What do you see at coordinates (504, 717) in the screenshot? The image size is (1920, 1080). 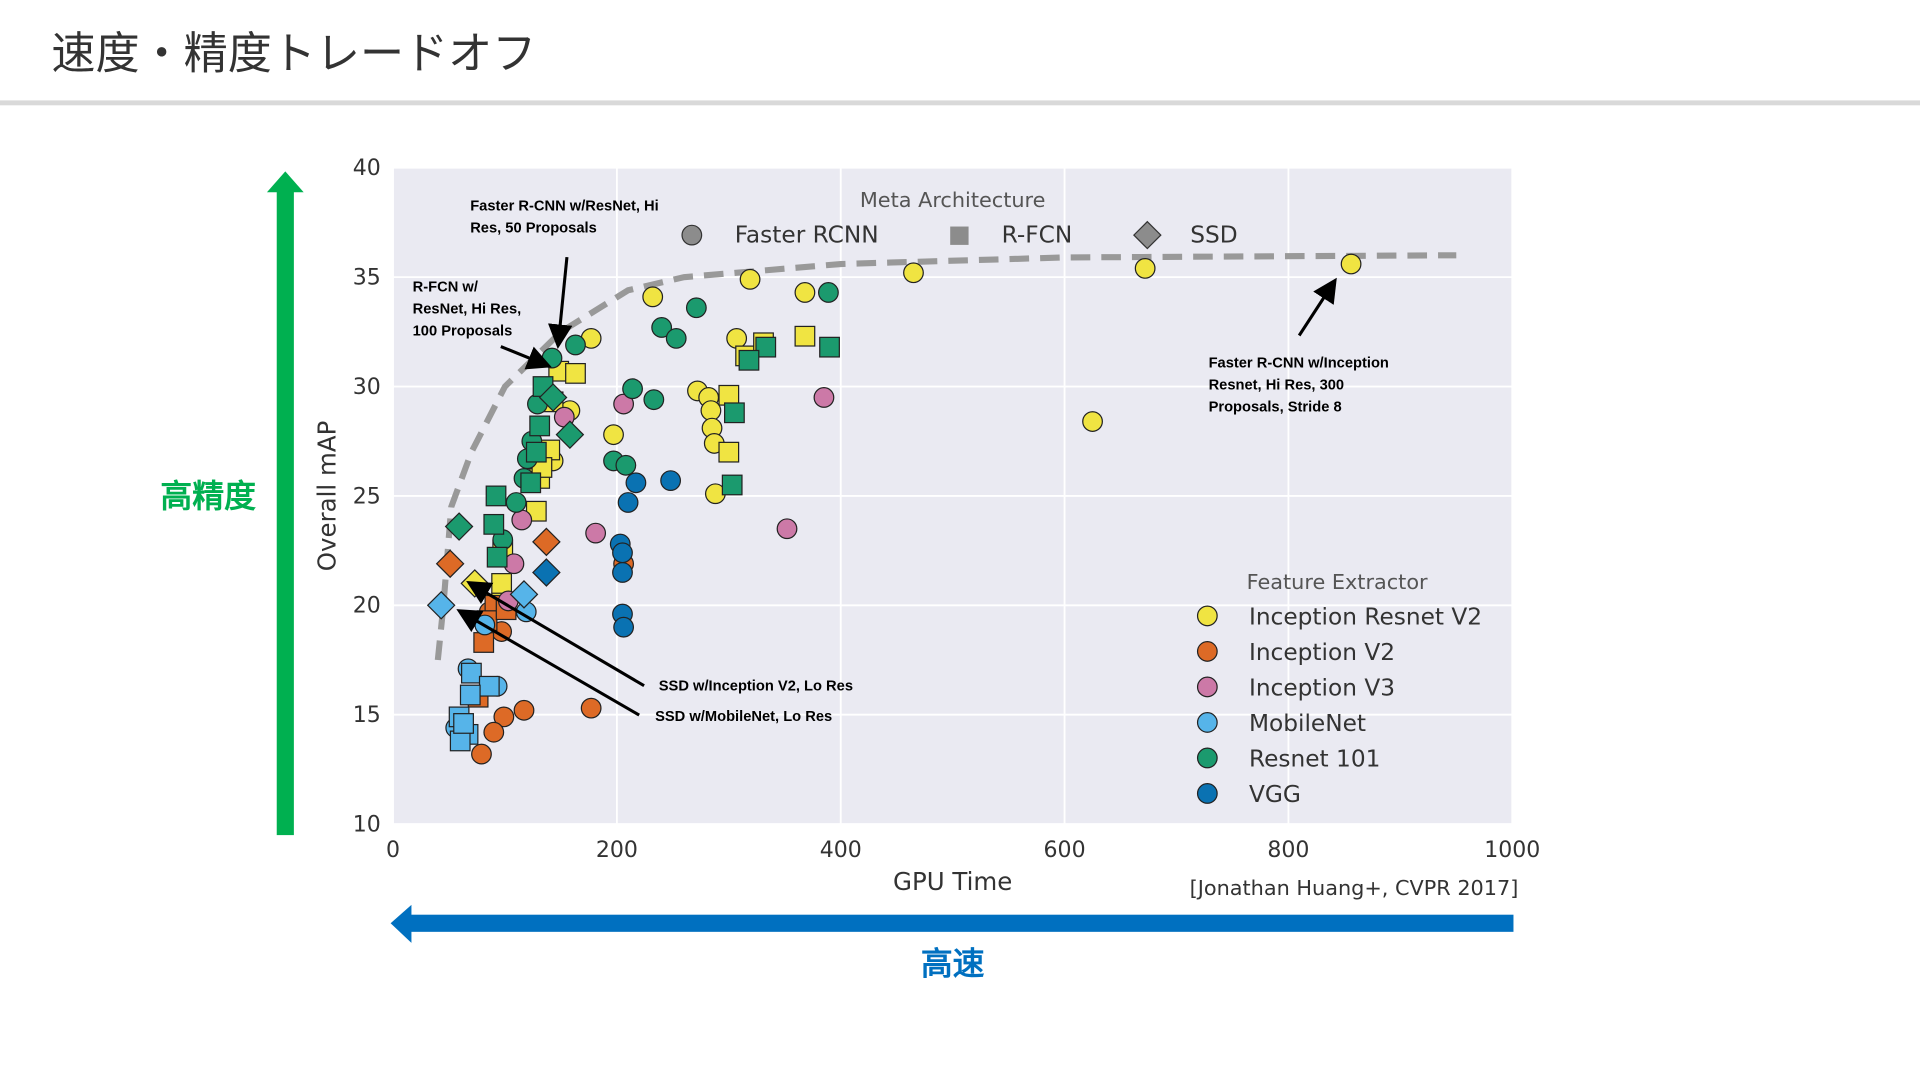 I see `point-inception-v2-circle` at bounding box center [504, 717].